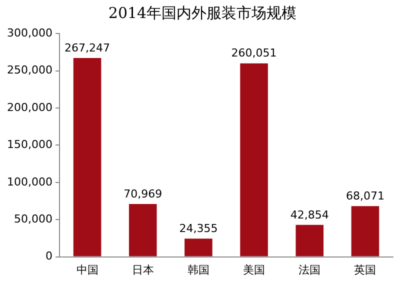  I want to click on x-tick-label: 韩国, so click(198, 269).